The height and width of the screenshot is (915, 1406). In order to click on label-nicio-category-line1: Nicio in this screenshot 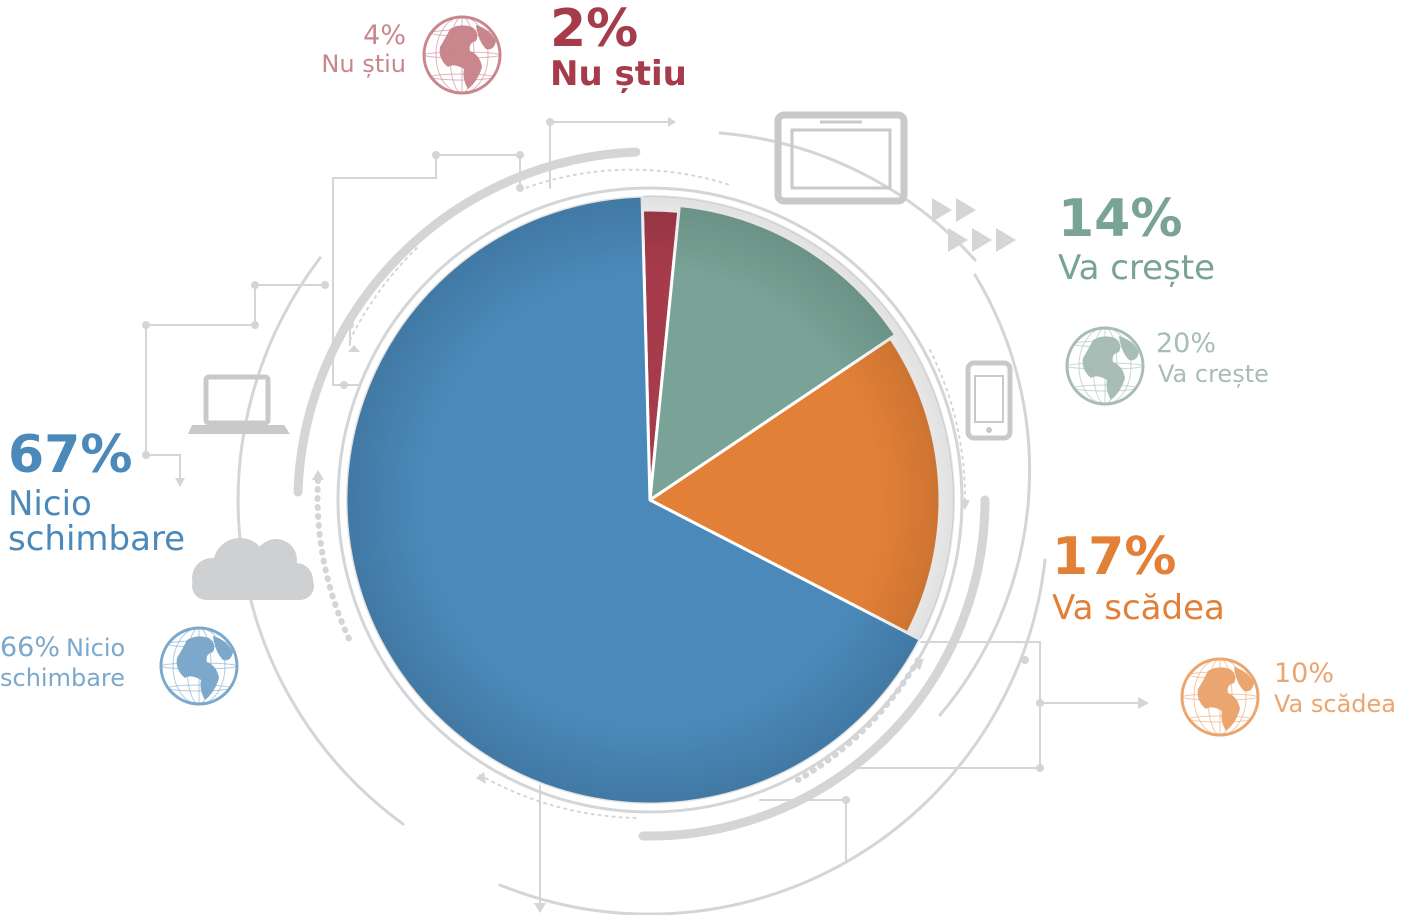, I will do `click(50, 503)`.